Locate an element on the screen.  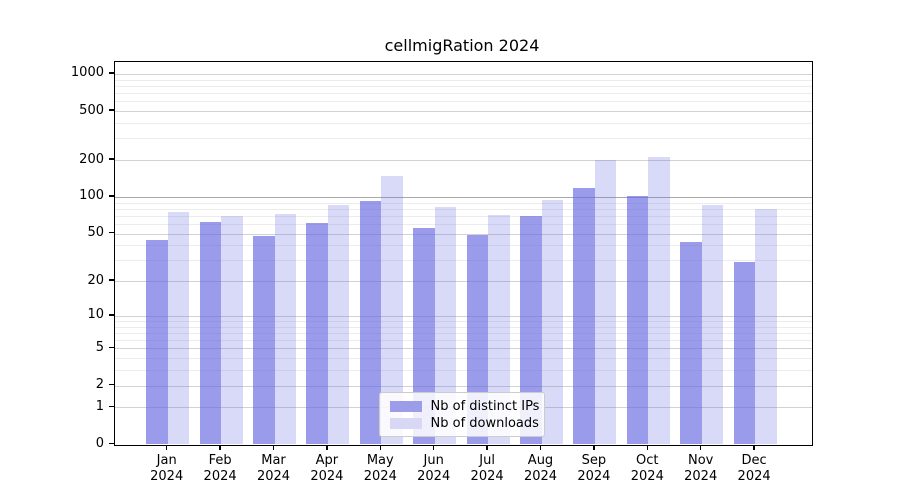
x-tick-month: Dec is located at coordinates (754, 460).